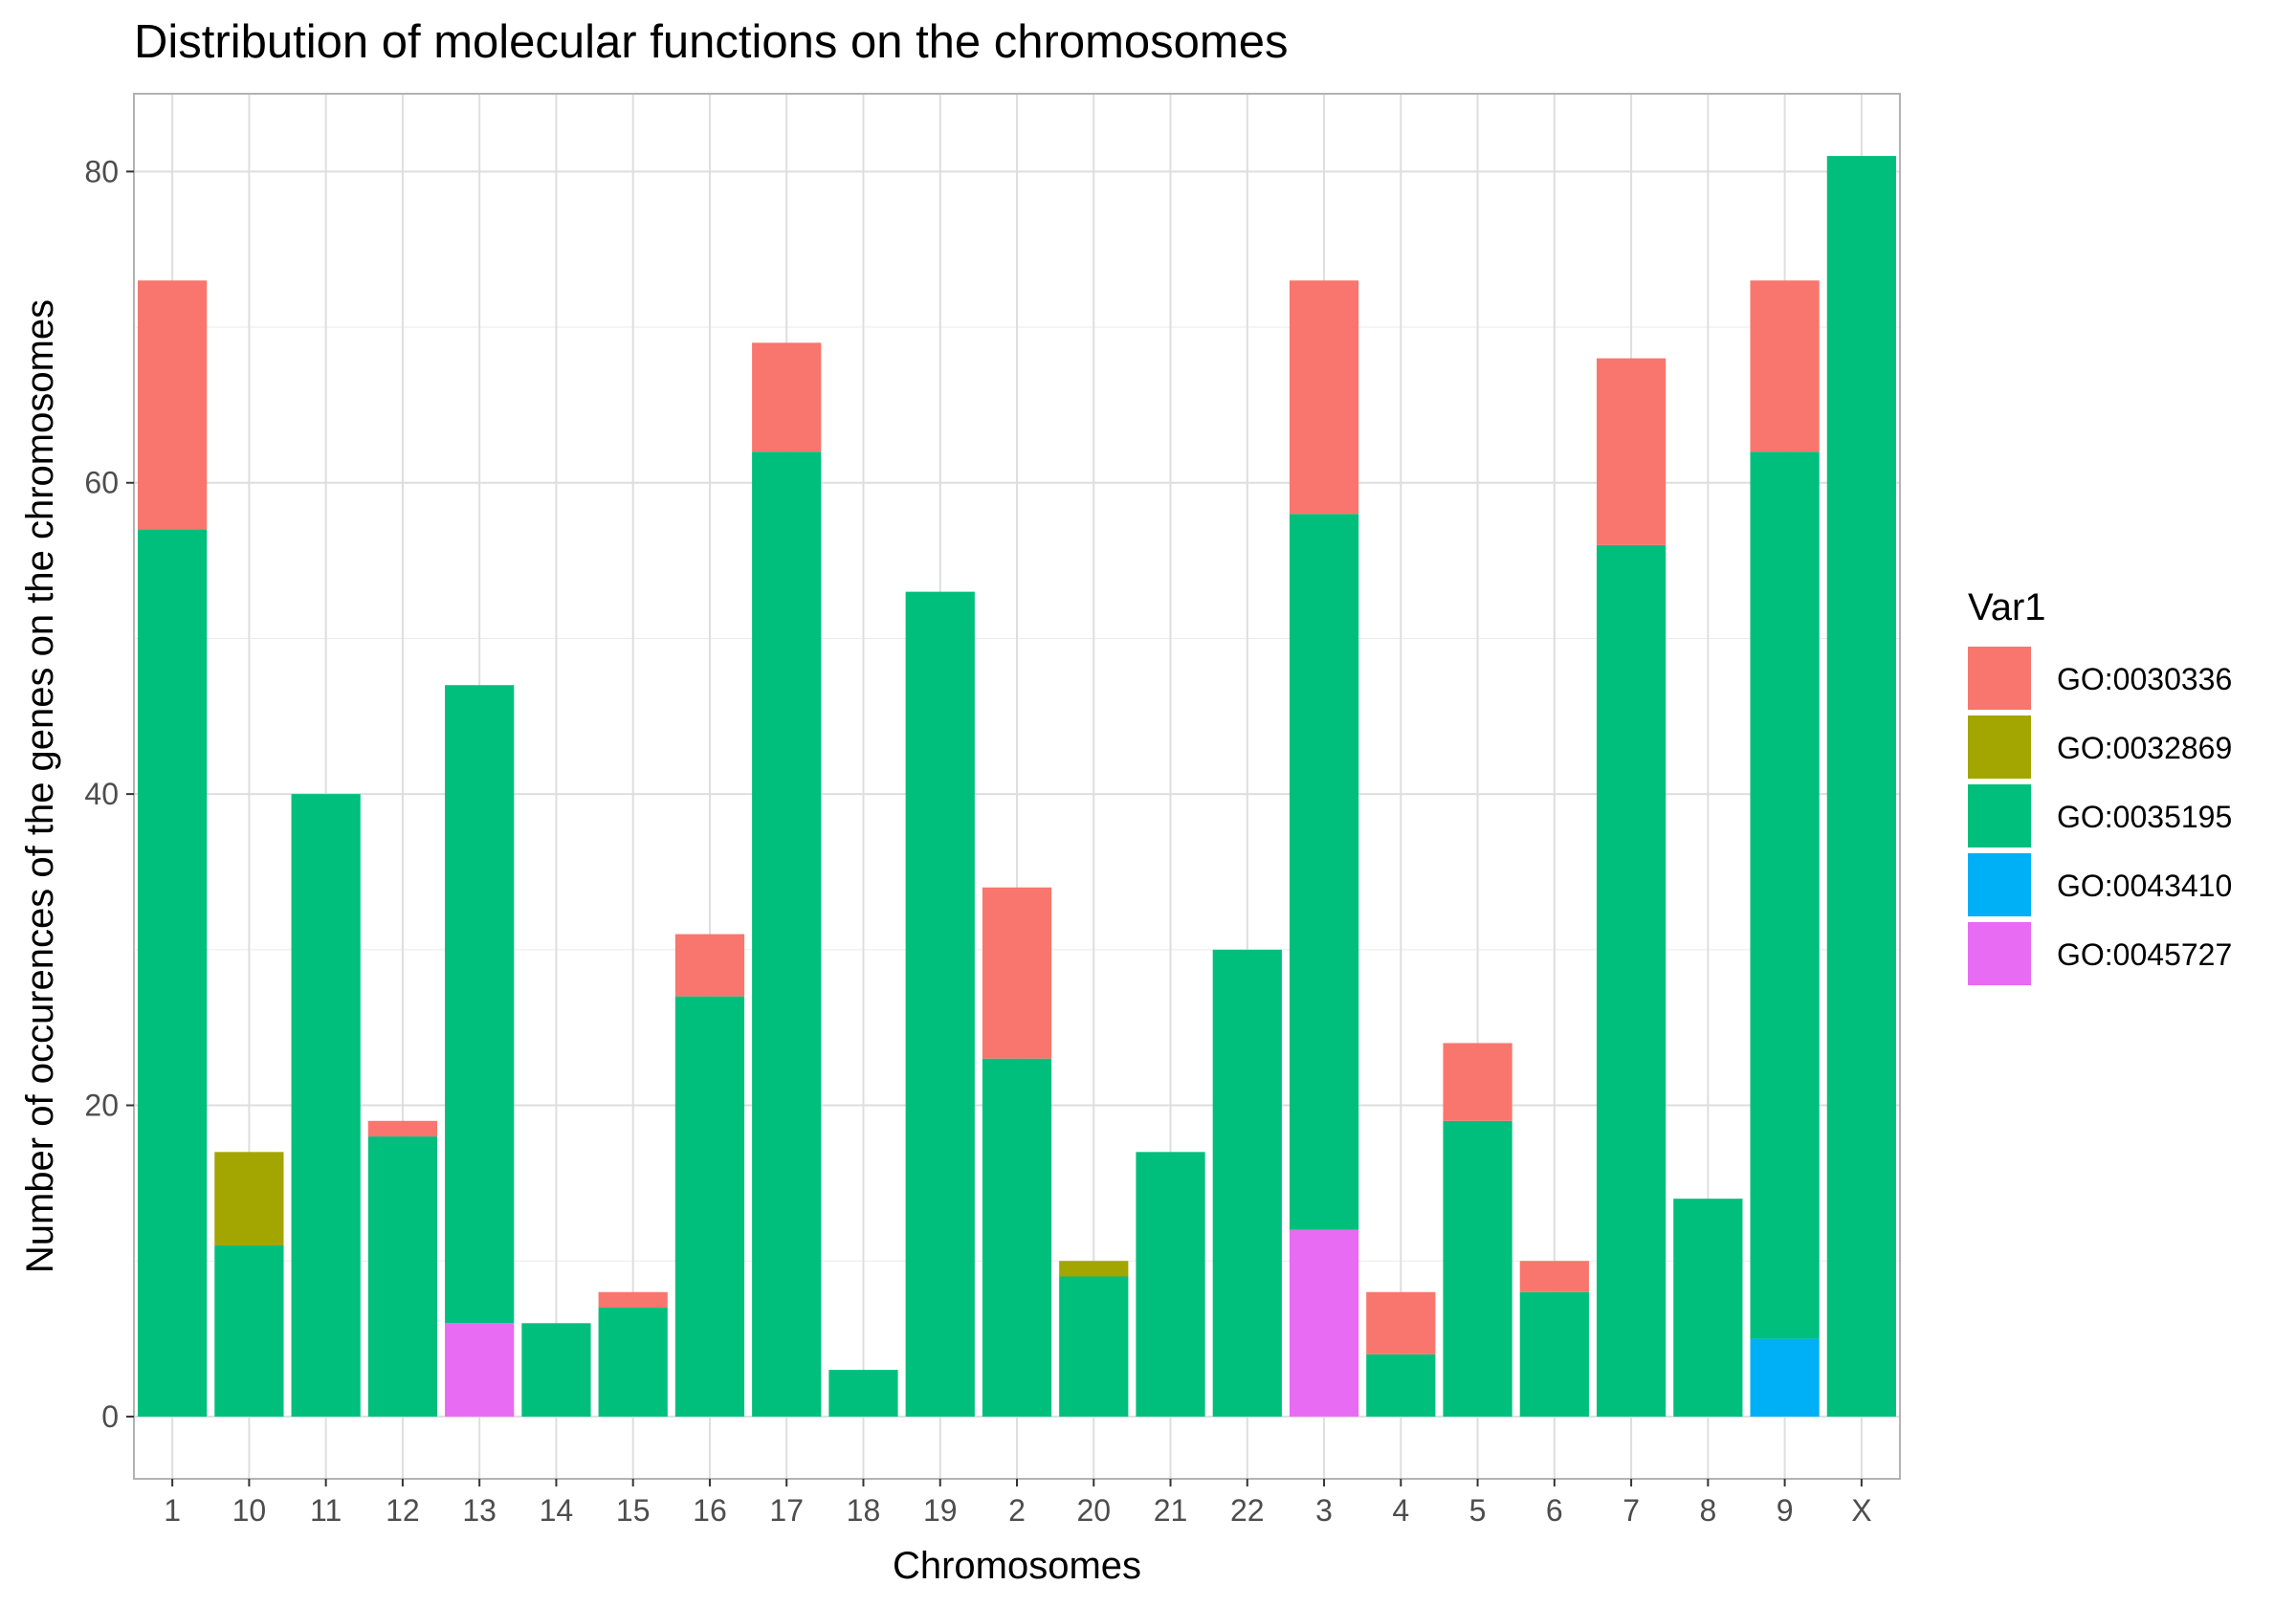  I want to click on x-axis-title: Chromosomes, so click(1017, 1566).